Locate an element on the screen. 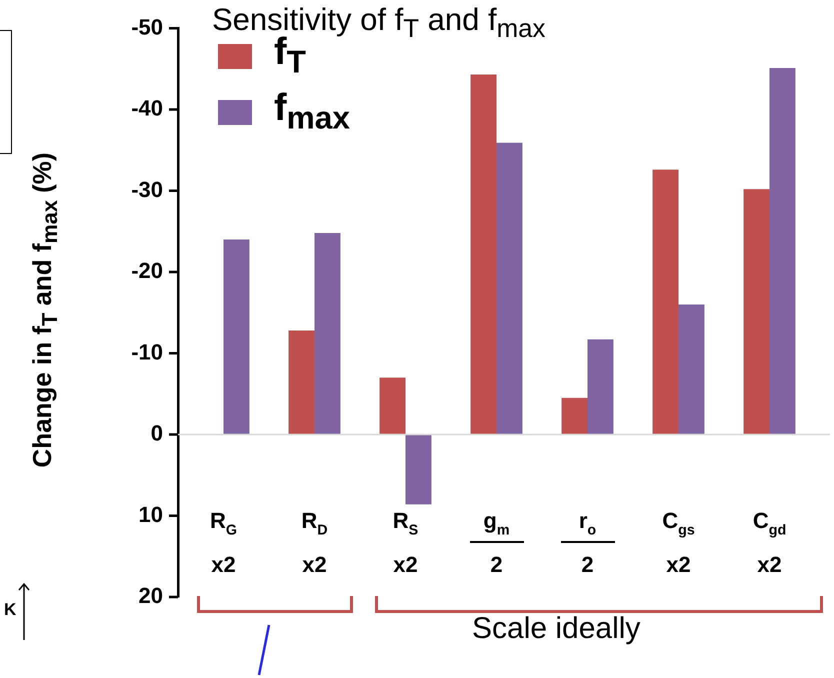 Image resolution: width=834 pixels, height=678 pixels. y-tick-label: -40 is located at coordinates (147, 108).